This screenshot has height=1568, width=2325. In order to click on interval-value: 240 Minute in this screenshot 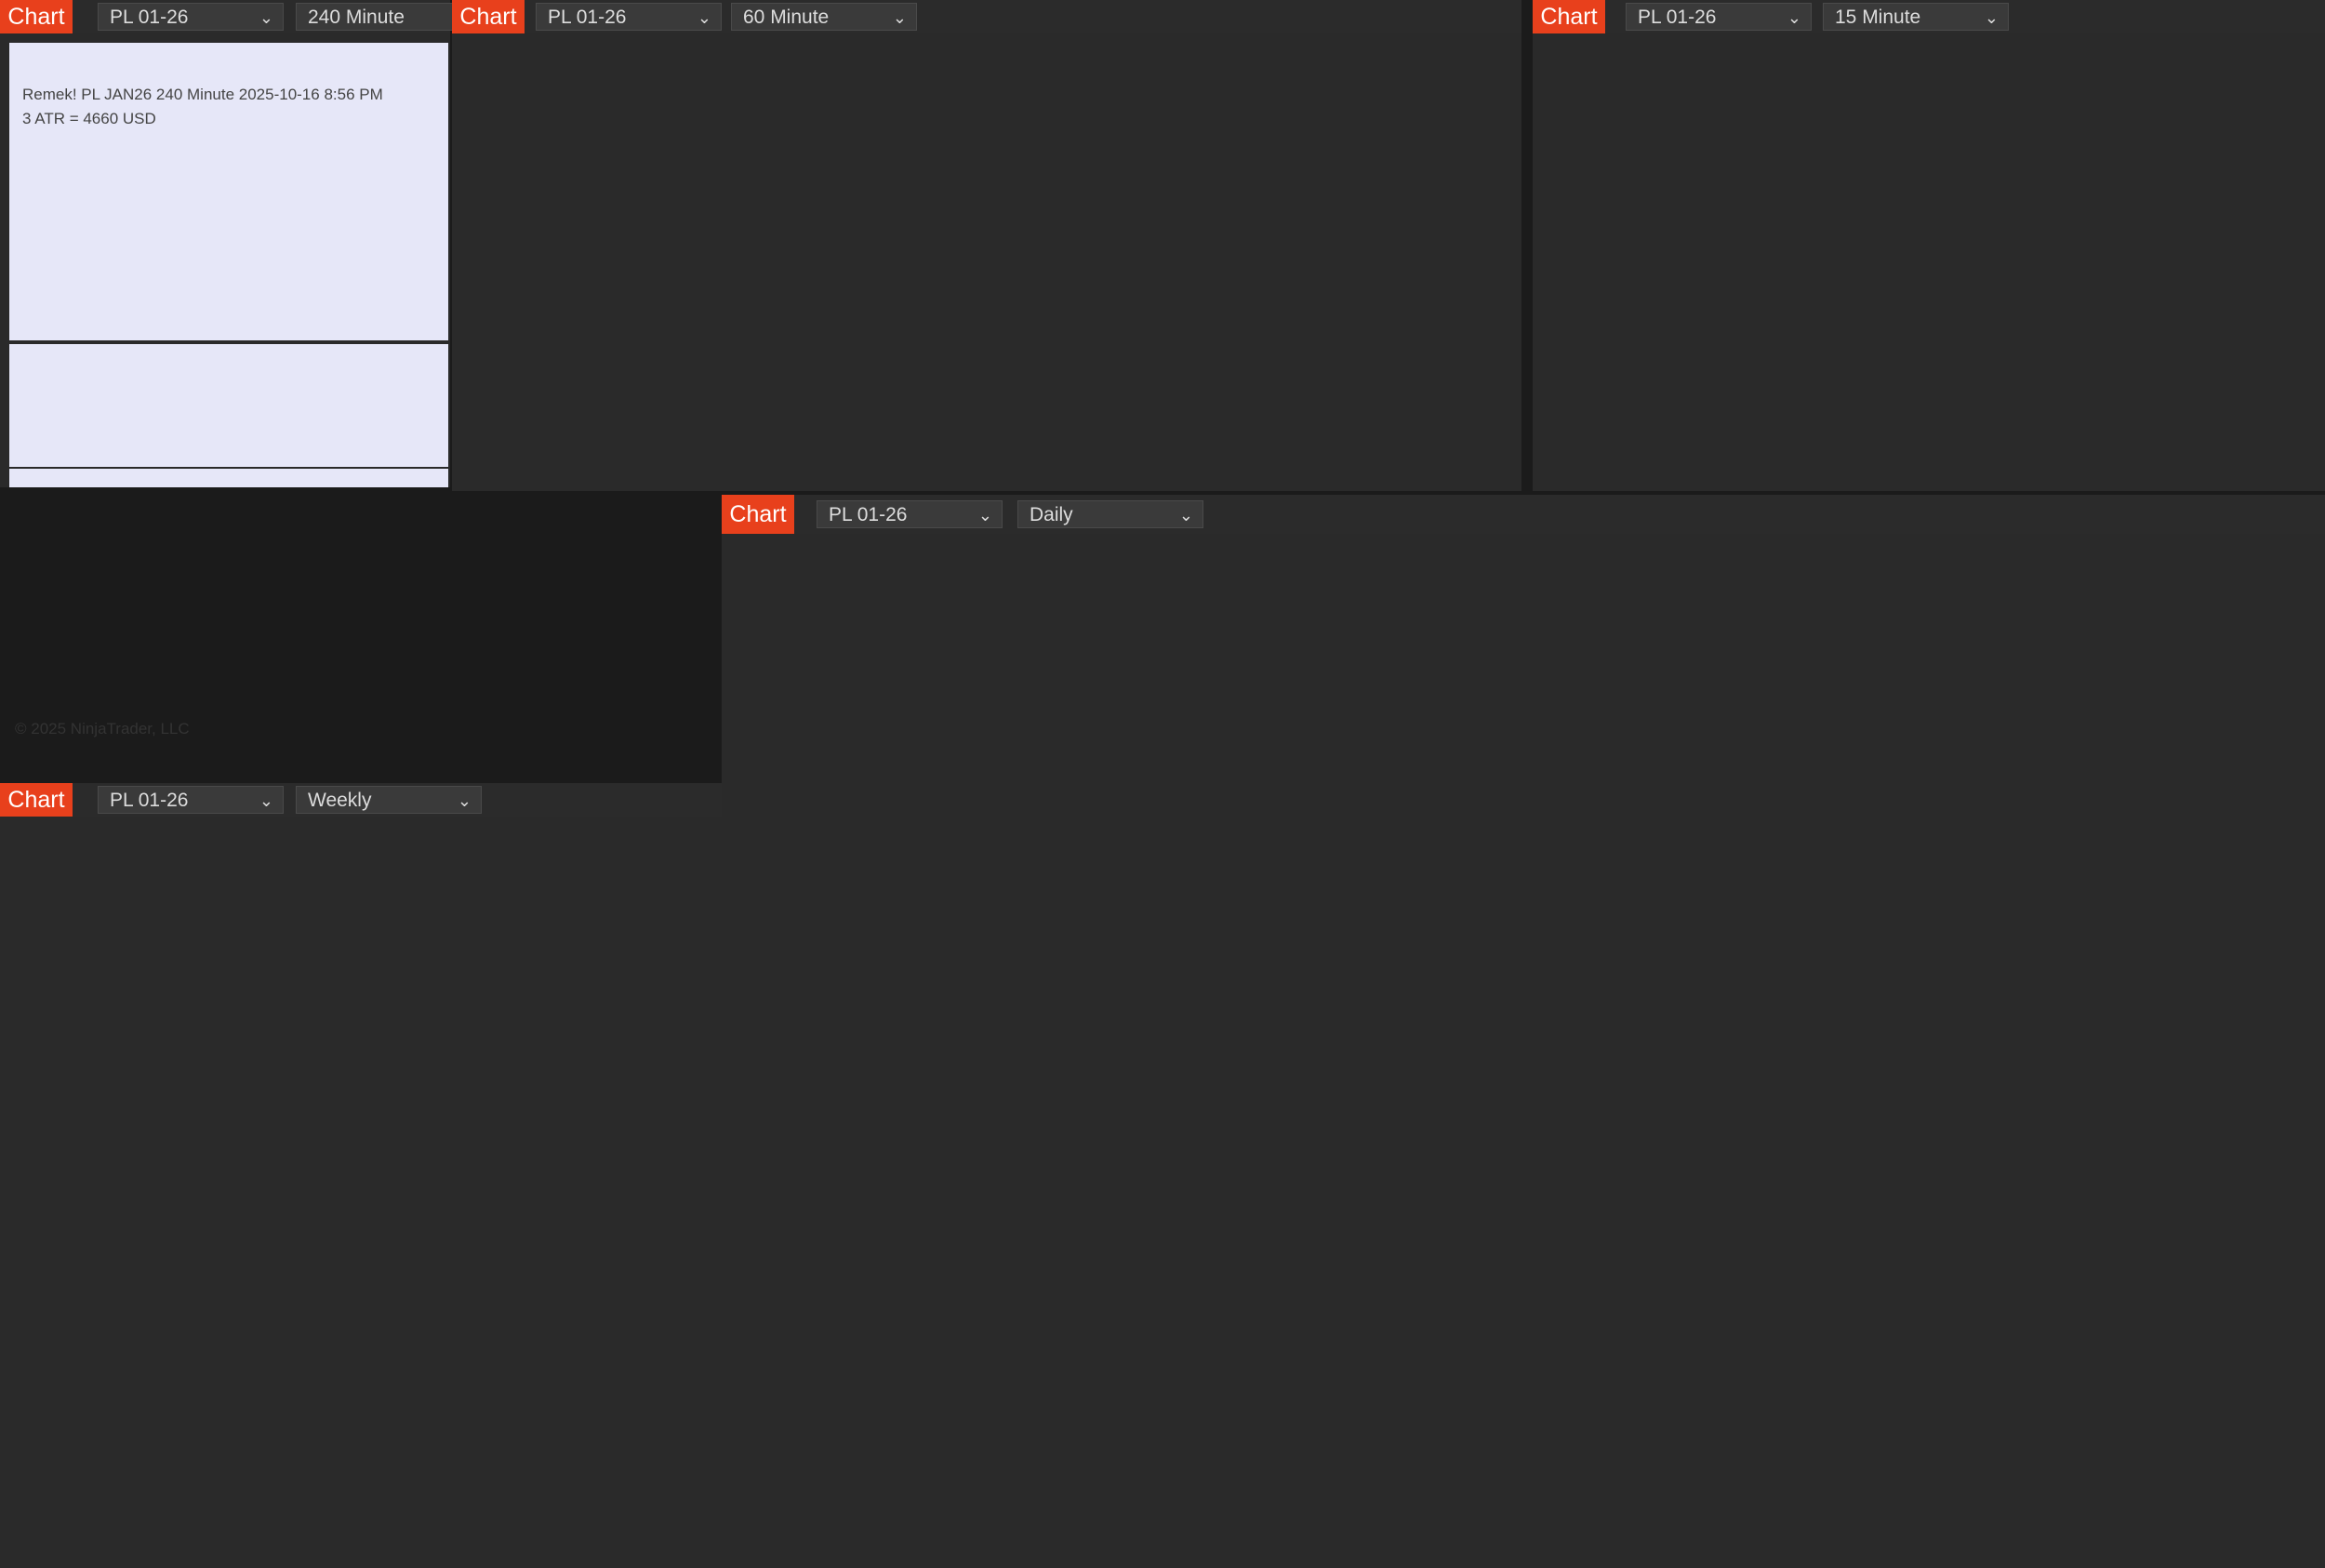, I will do `click(356, 17)`.